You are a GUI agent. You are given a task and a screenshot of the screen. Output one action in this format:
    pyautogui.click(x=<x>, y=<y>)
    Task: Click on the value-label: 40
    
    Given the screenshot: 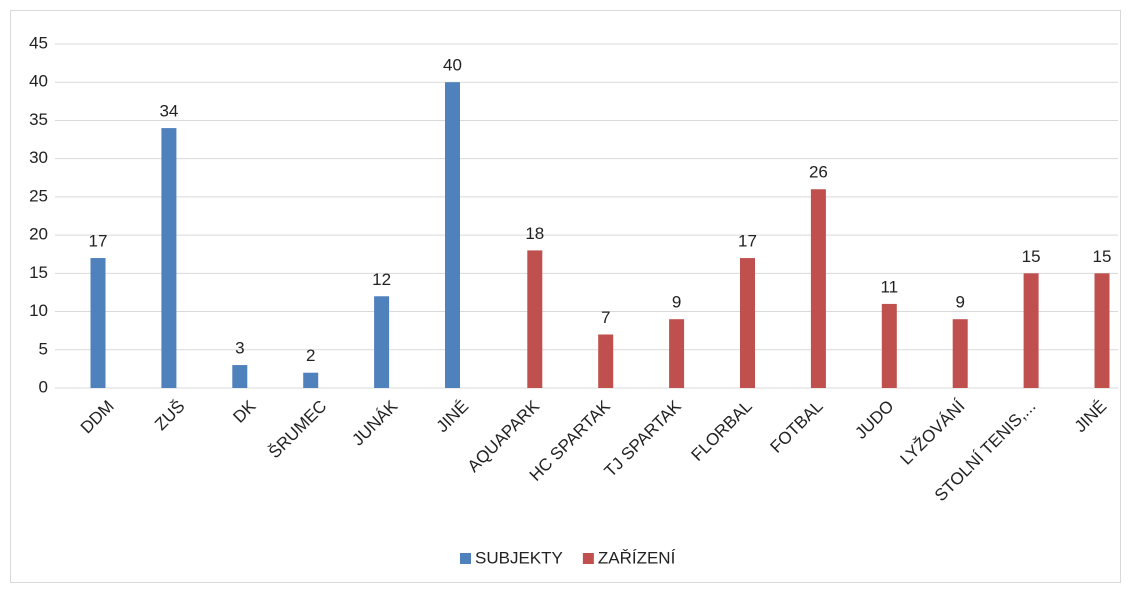 What is the action you would take?
    pyautogui.click(x=452, y=65)
    